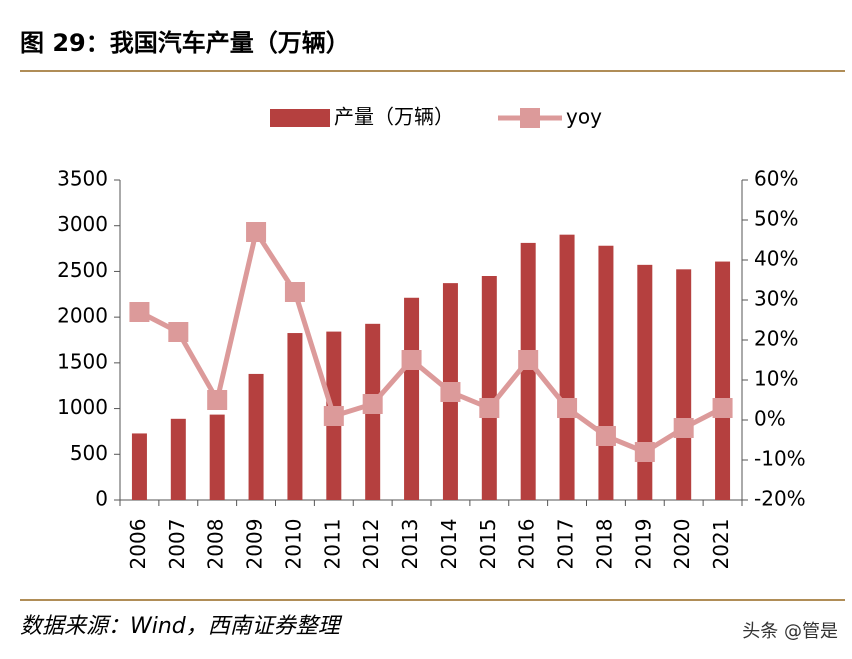 The image size is (852, 659). I want to click on x-tick-label: 2020, so click(682, 544).